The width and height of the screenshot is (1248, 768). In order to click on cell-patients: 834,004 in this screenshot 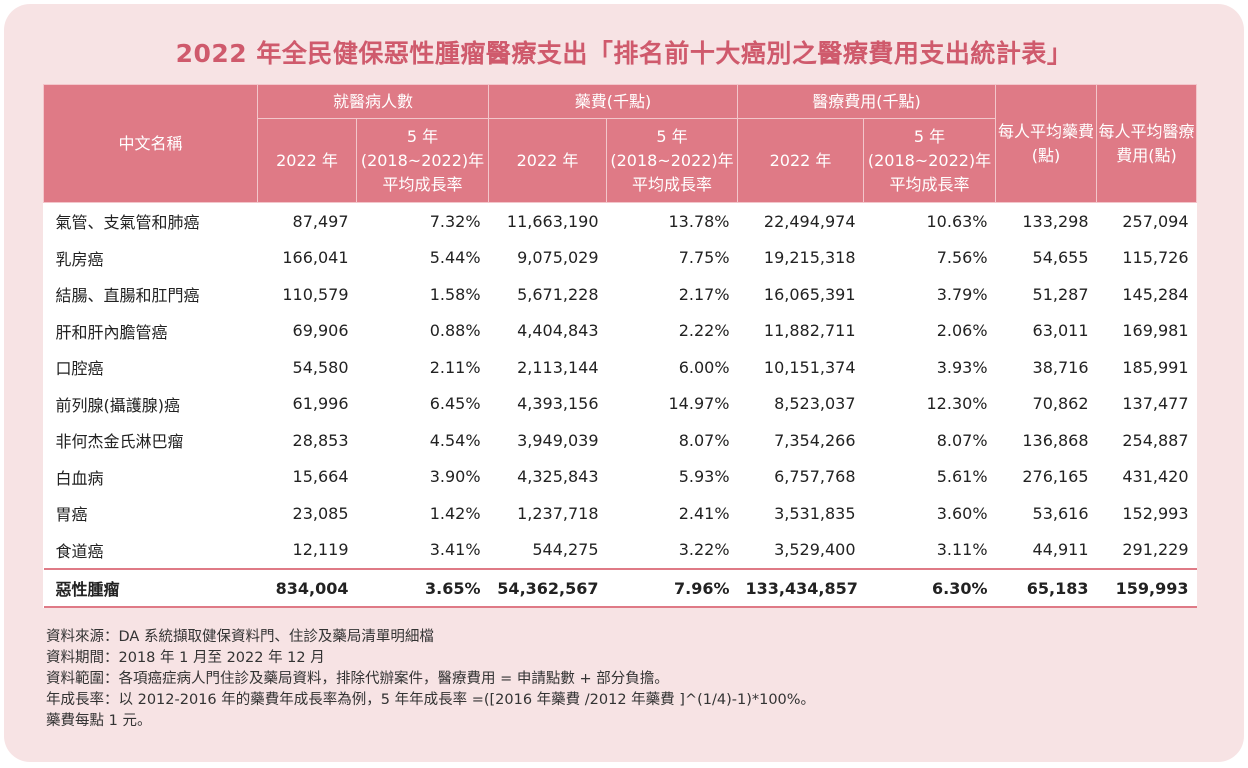, I will do `click(307, 588)`.